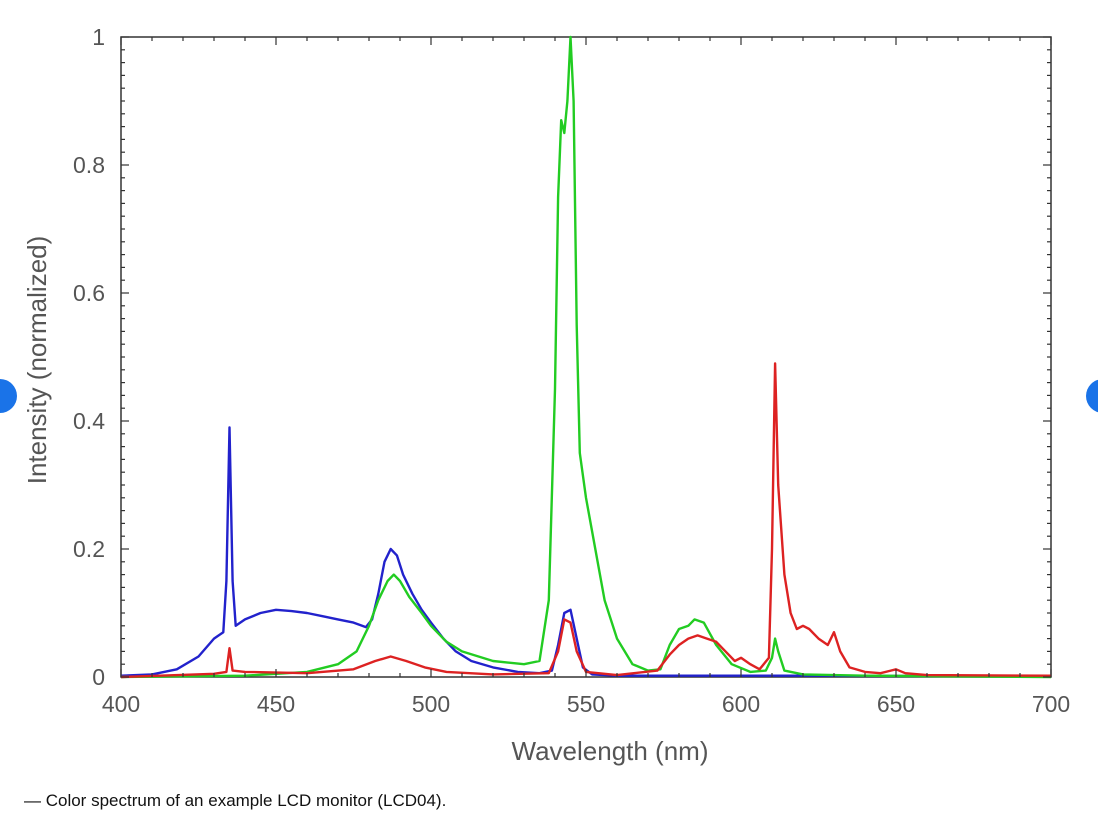  I want to click on x-tick-labels: 400 450 500 550 600 650 700, so click(586, 704).